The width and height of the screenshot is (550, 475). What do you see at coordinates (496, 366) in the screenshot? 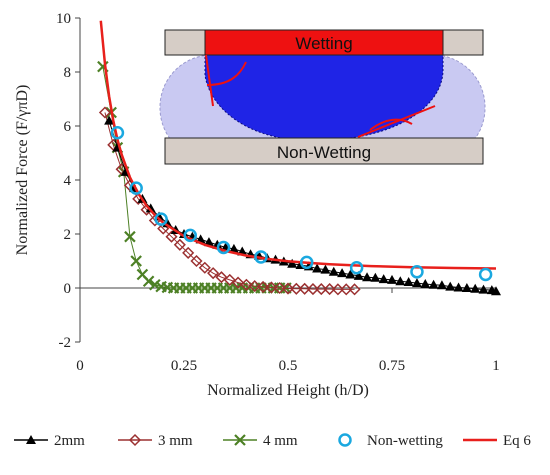
I see `x-tick-label: 1` at bounding box center [496, 366].